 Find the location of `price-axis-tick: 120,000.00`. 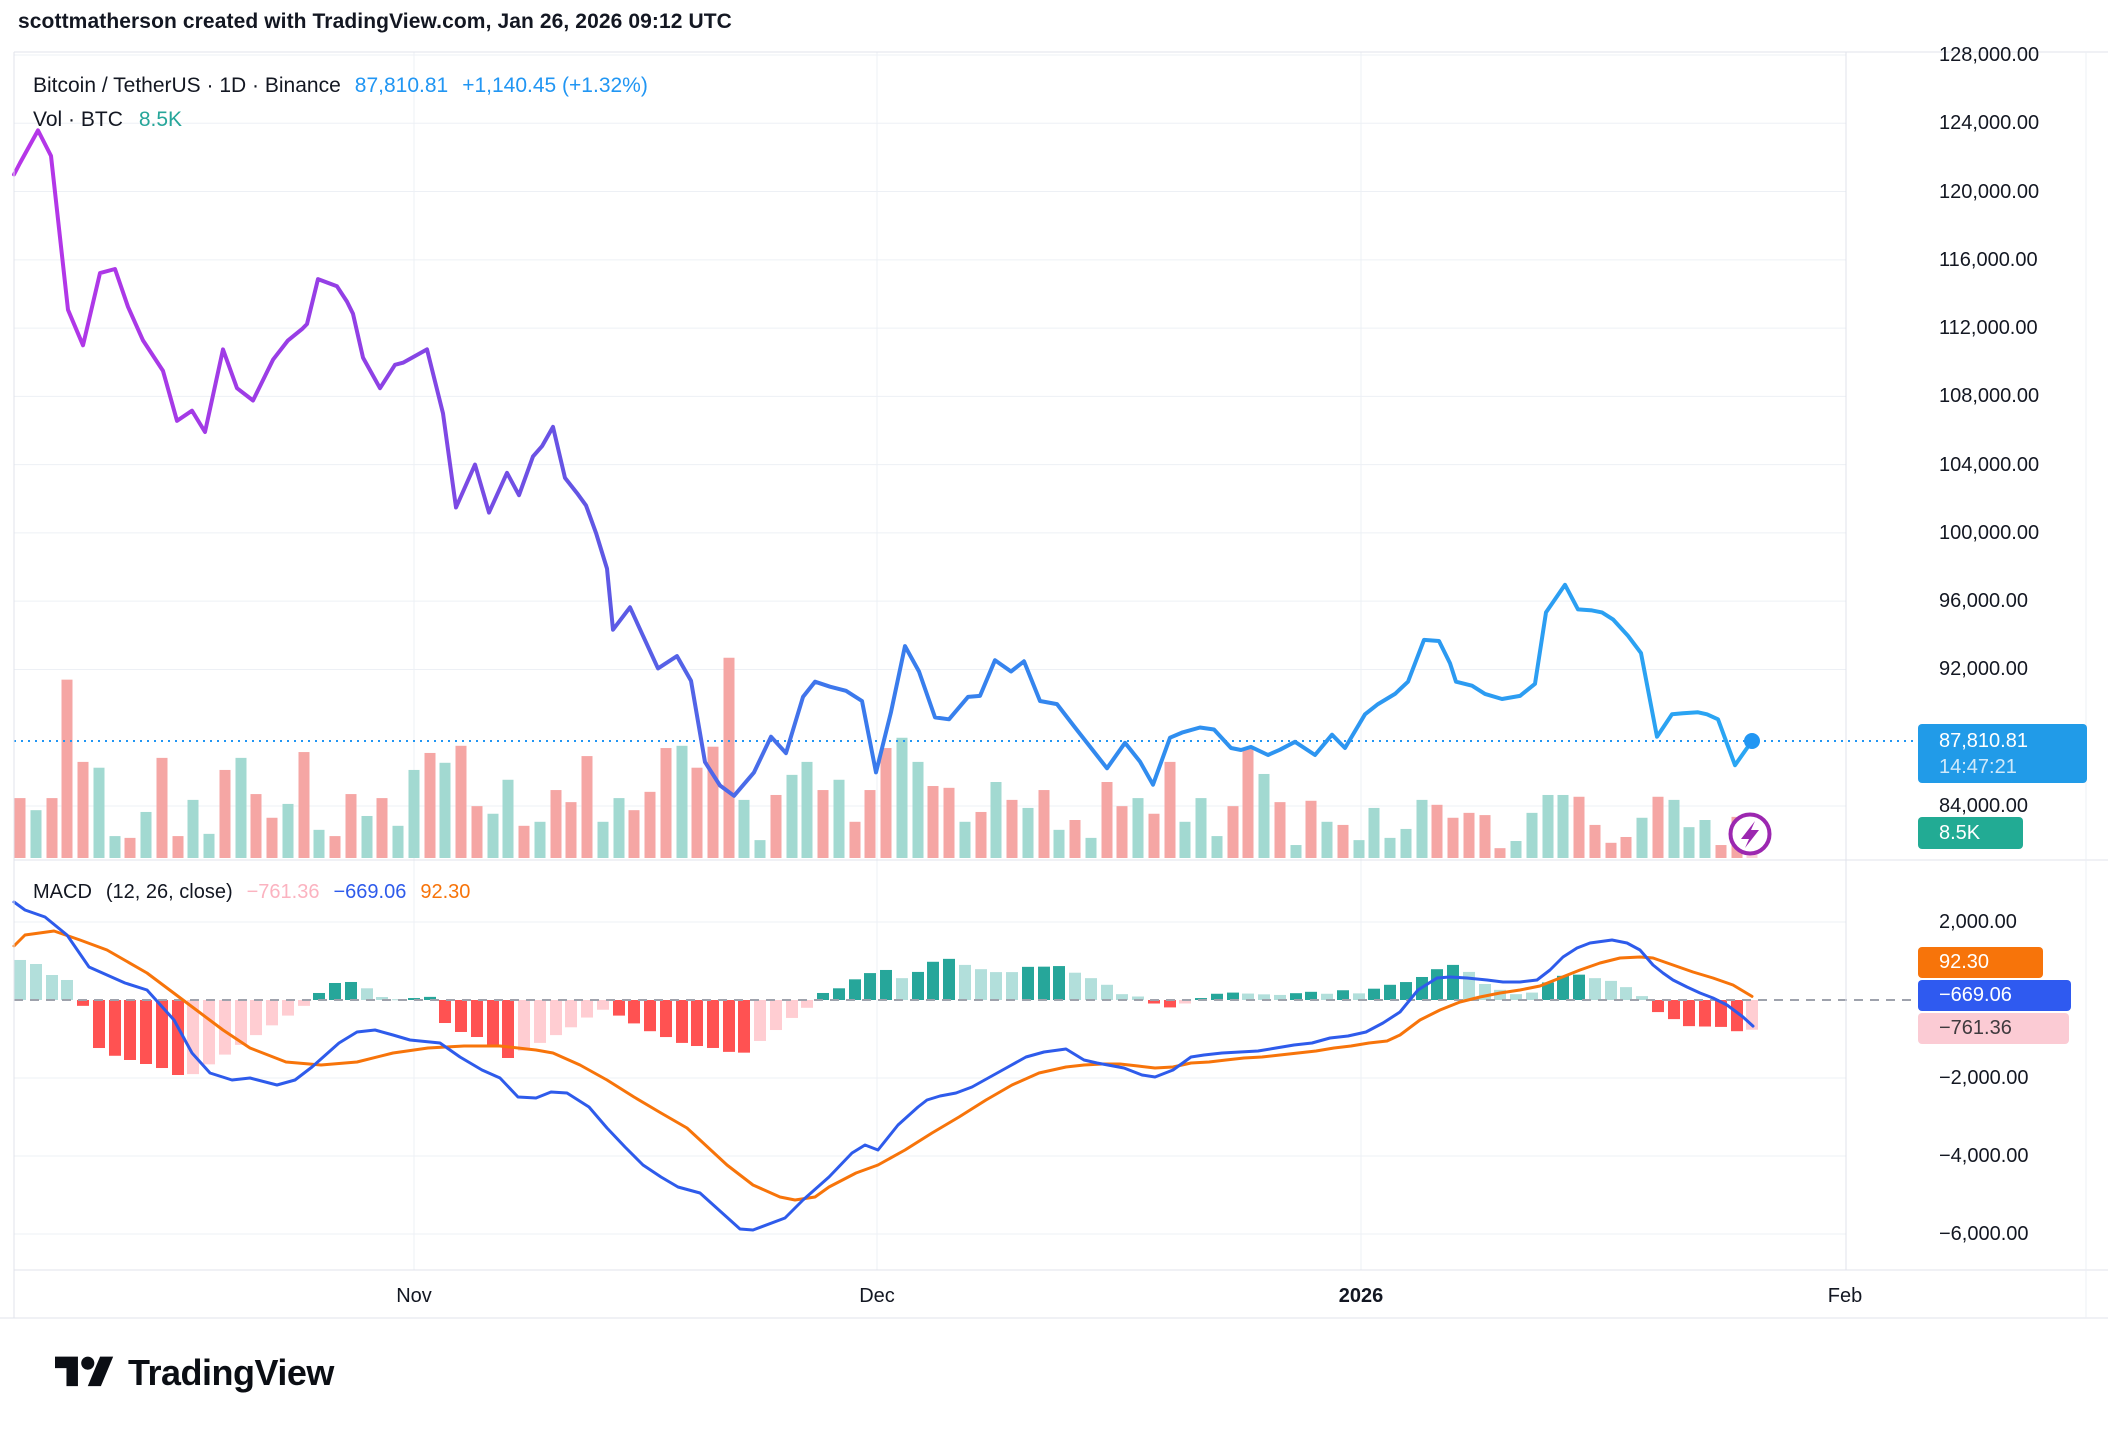

price-axis-tick: 120,000.00 is located at coordinates (1989, 191).